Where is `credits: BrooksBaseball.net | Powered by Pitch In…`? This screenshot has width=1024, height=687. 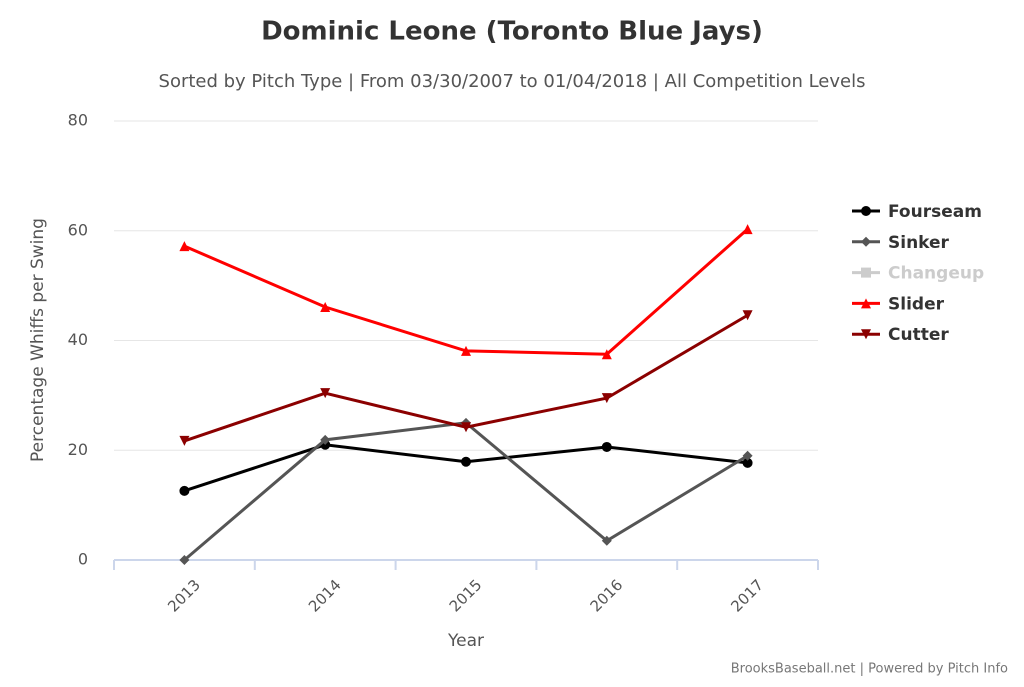
credits: BrooksBaseball.net | Powered by Pitch In… is located at coordinates (869, 669).